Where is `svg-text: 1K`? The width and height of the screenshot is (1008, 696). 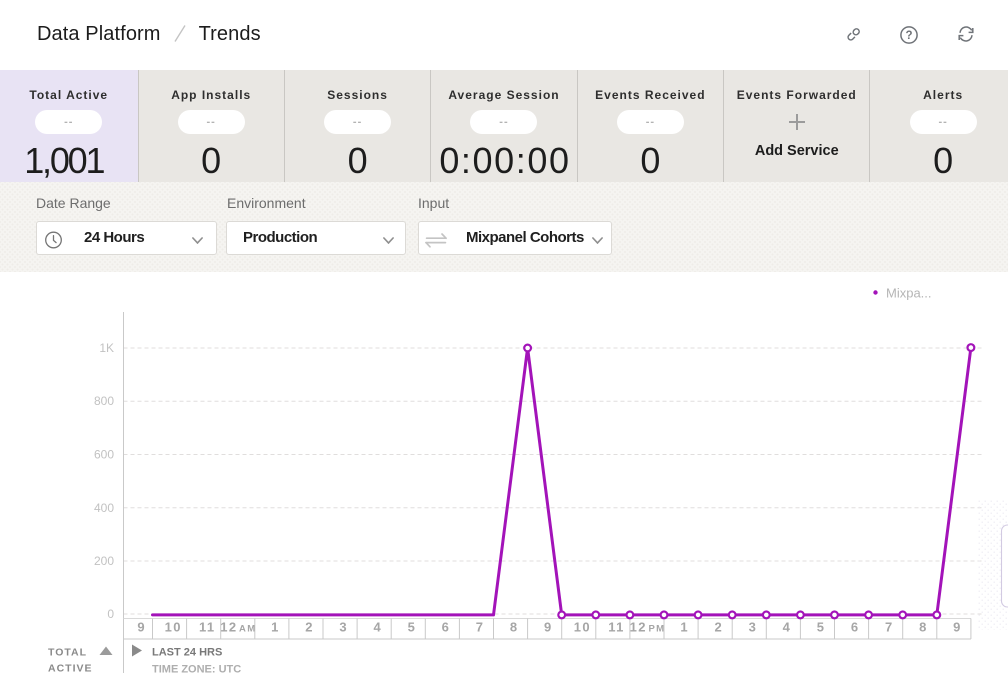
svg-text: 1K is located at coordinates (106, 348).